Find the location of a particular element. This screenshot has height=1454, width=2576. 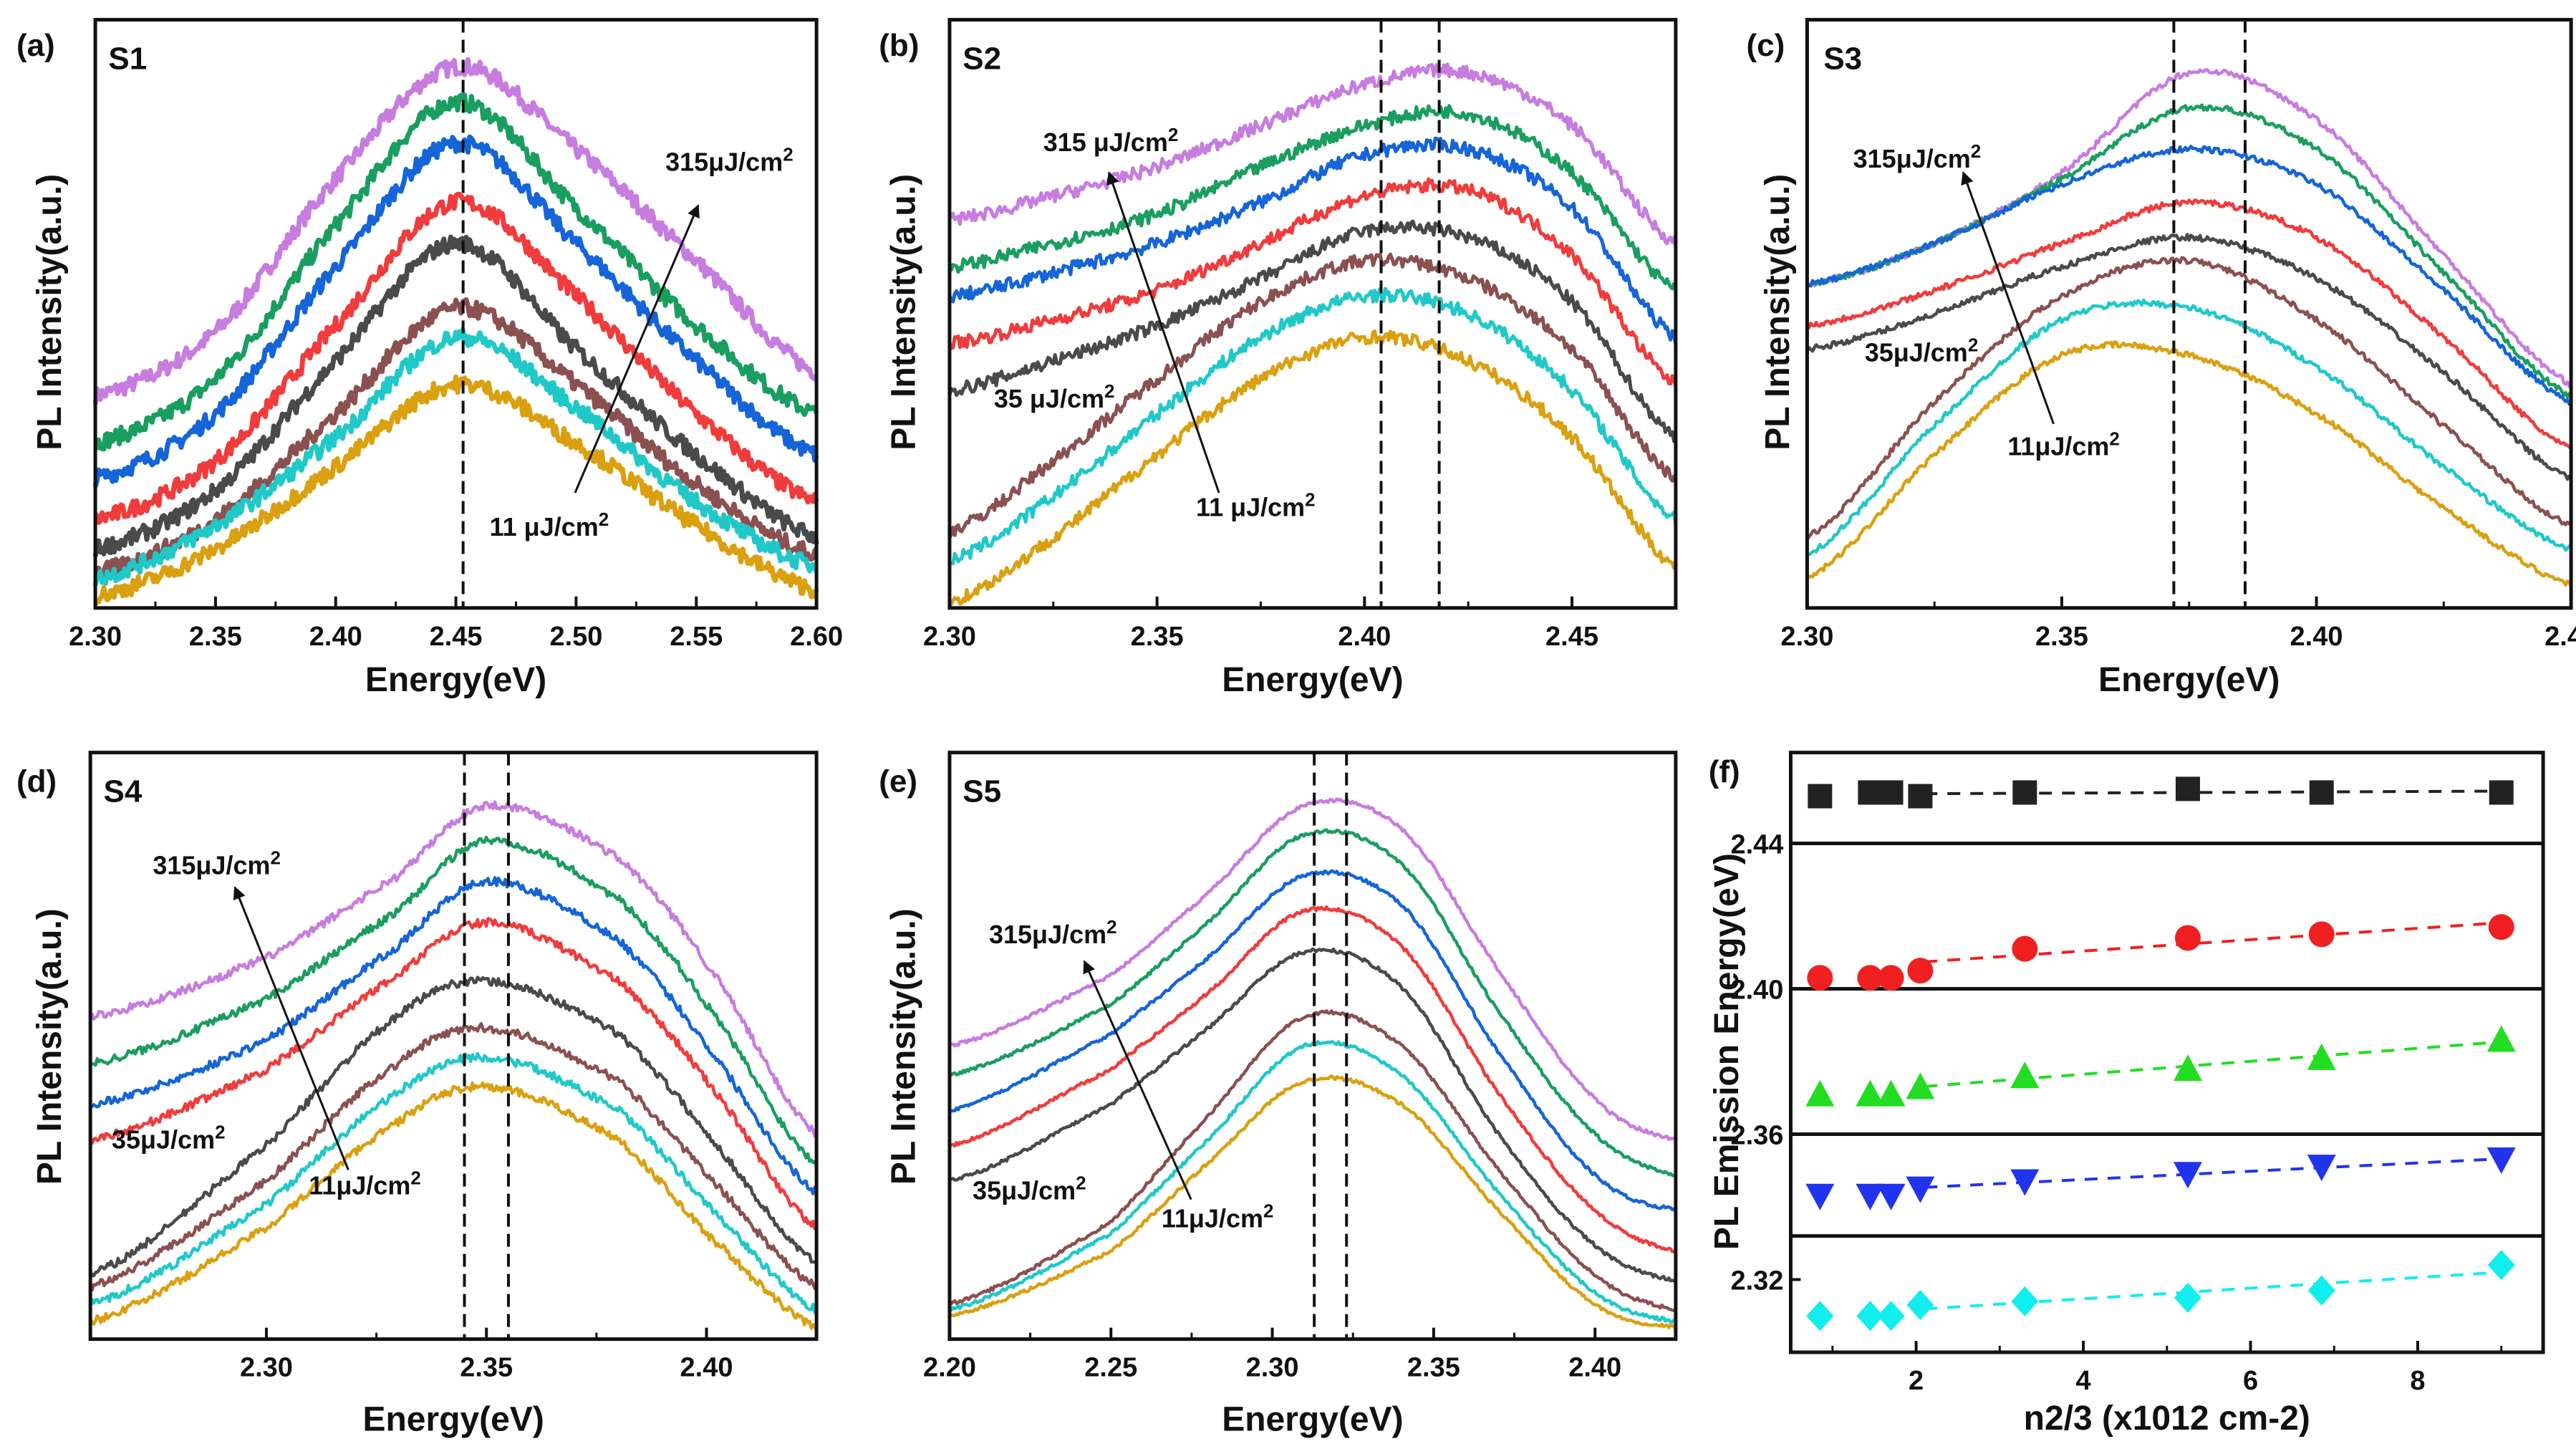

x-tick-label: 2.60 is located at coordinates (817, 637).